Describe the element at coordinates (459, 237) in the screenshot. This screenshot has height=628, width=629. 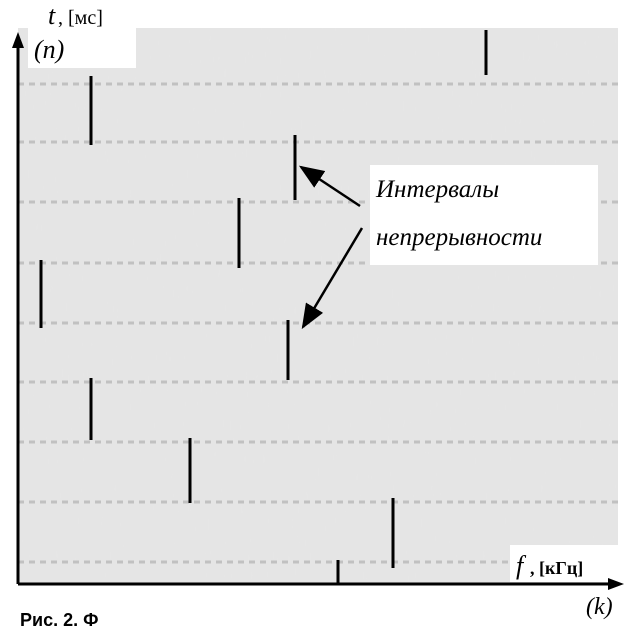
I see `annotation-line: непрерывности` at that location.